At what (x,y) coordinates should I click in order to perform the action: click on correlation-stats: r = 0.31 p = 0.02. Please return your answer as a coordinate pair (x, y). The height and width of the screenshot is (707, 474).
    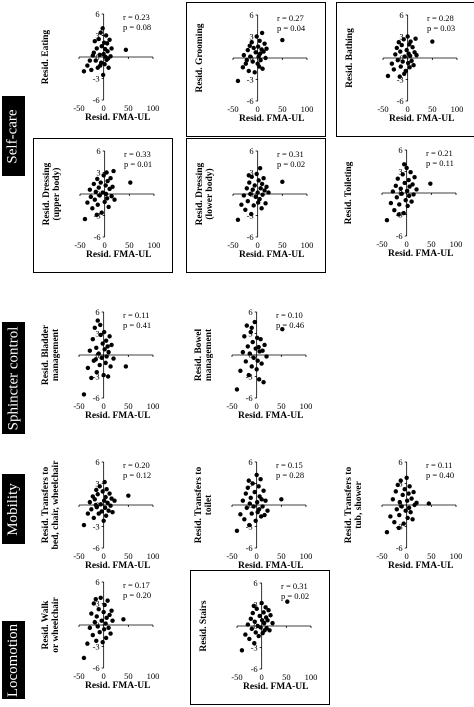
    Looking at the image, I should click on (295, 591).